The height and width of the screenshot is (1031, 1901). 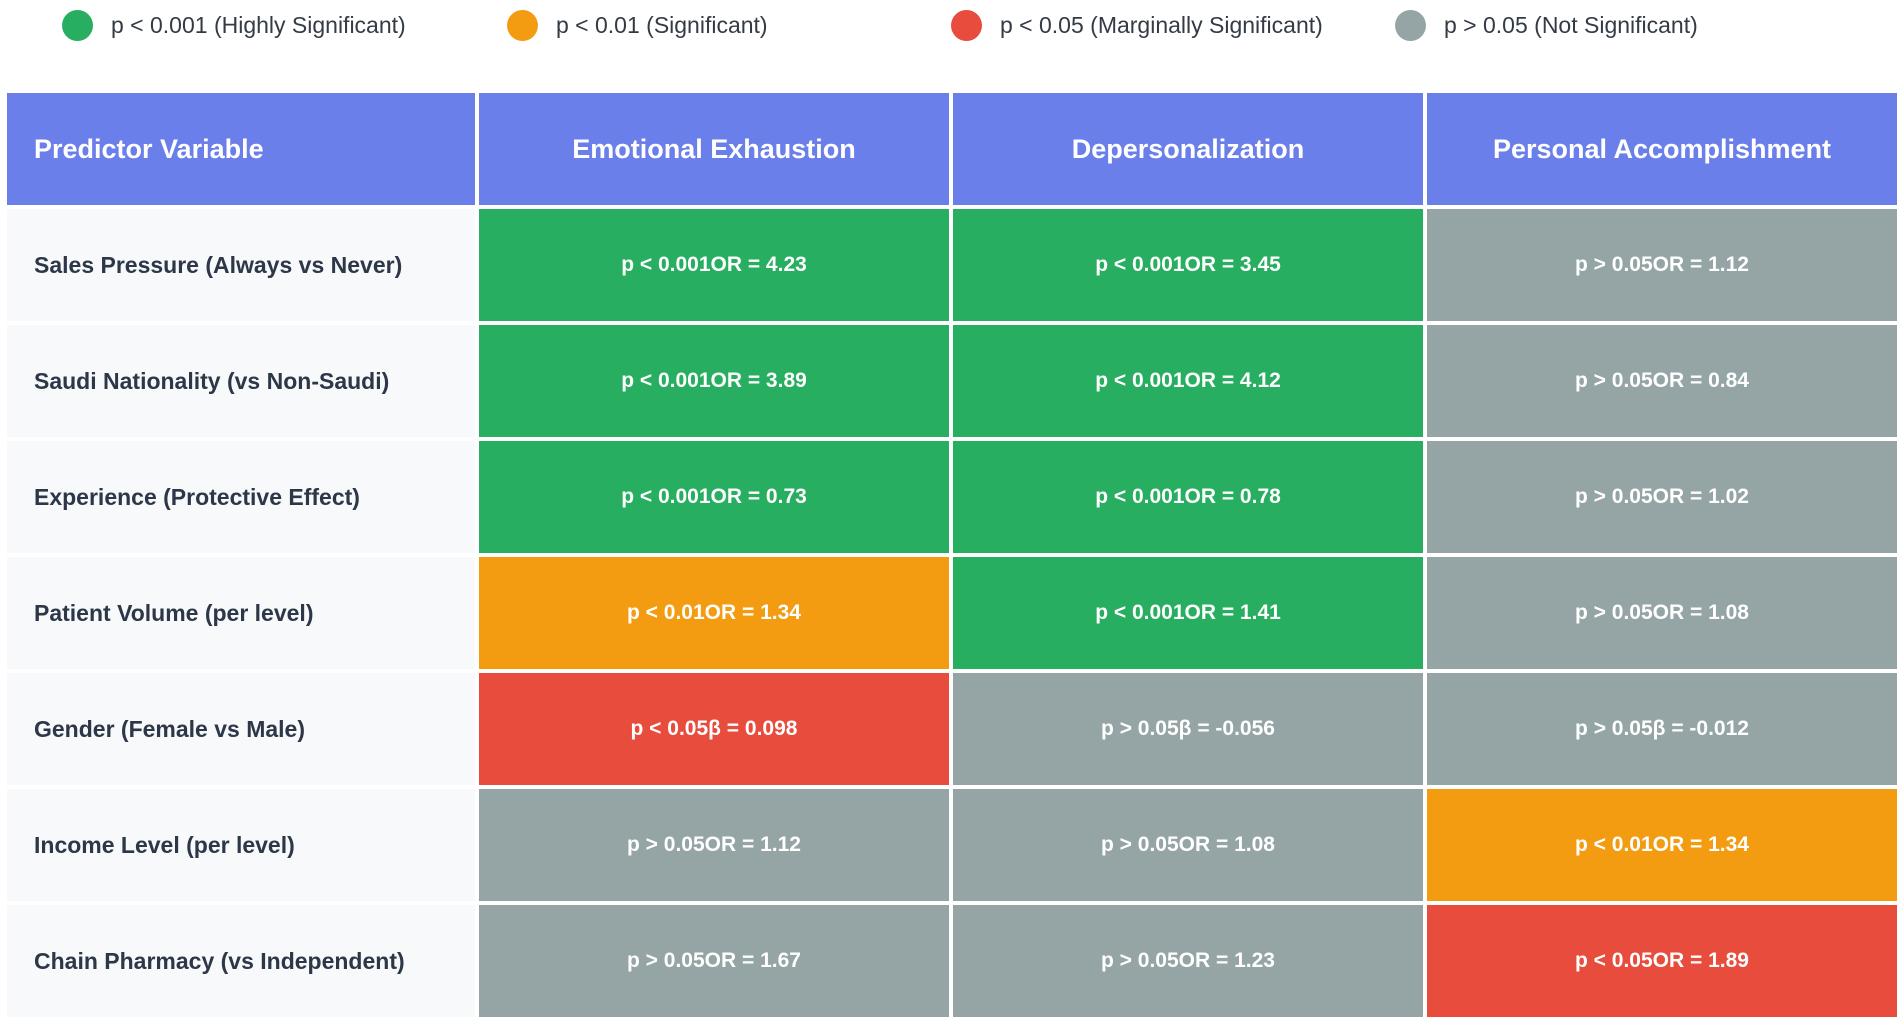 I want to click on row-label: Saudi Nationality (vs Non-Saudi), so click(x=241, y=381).